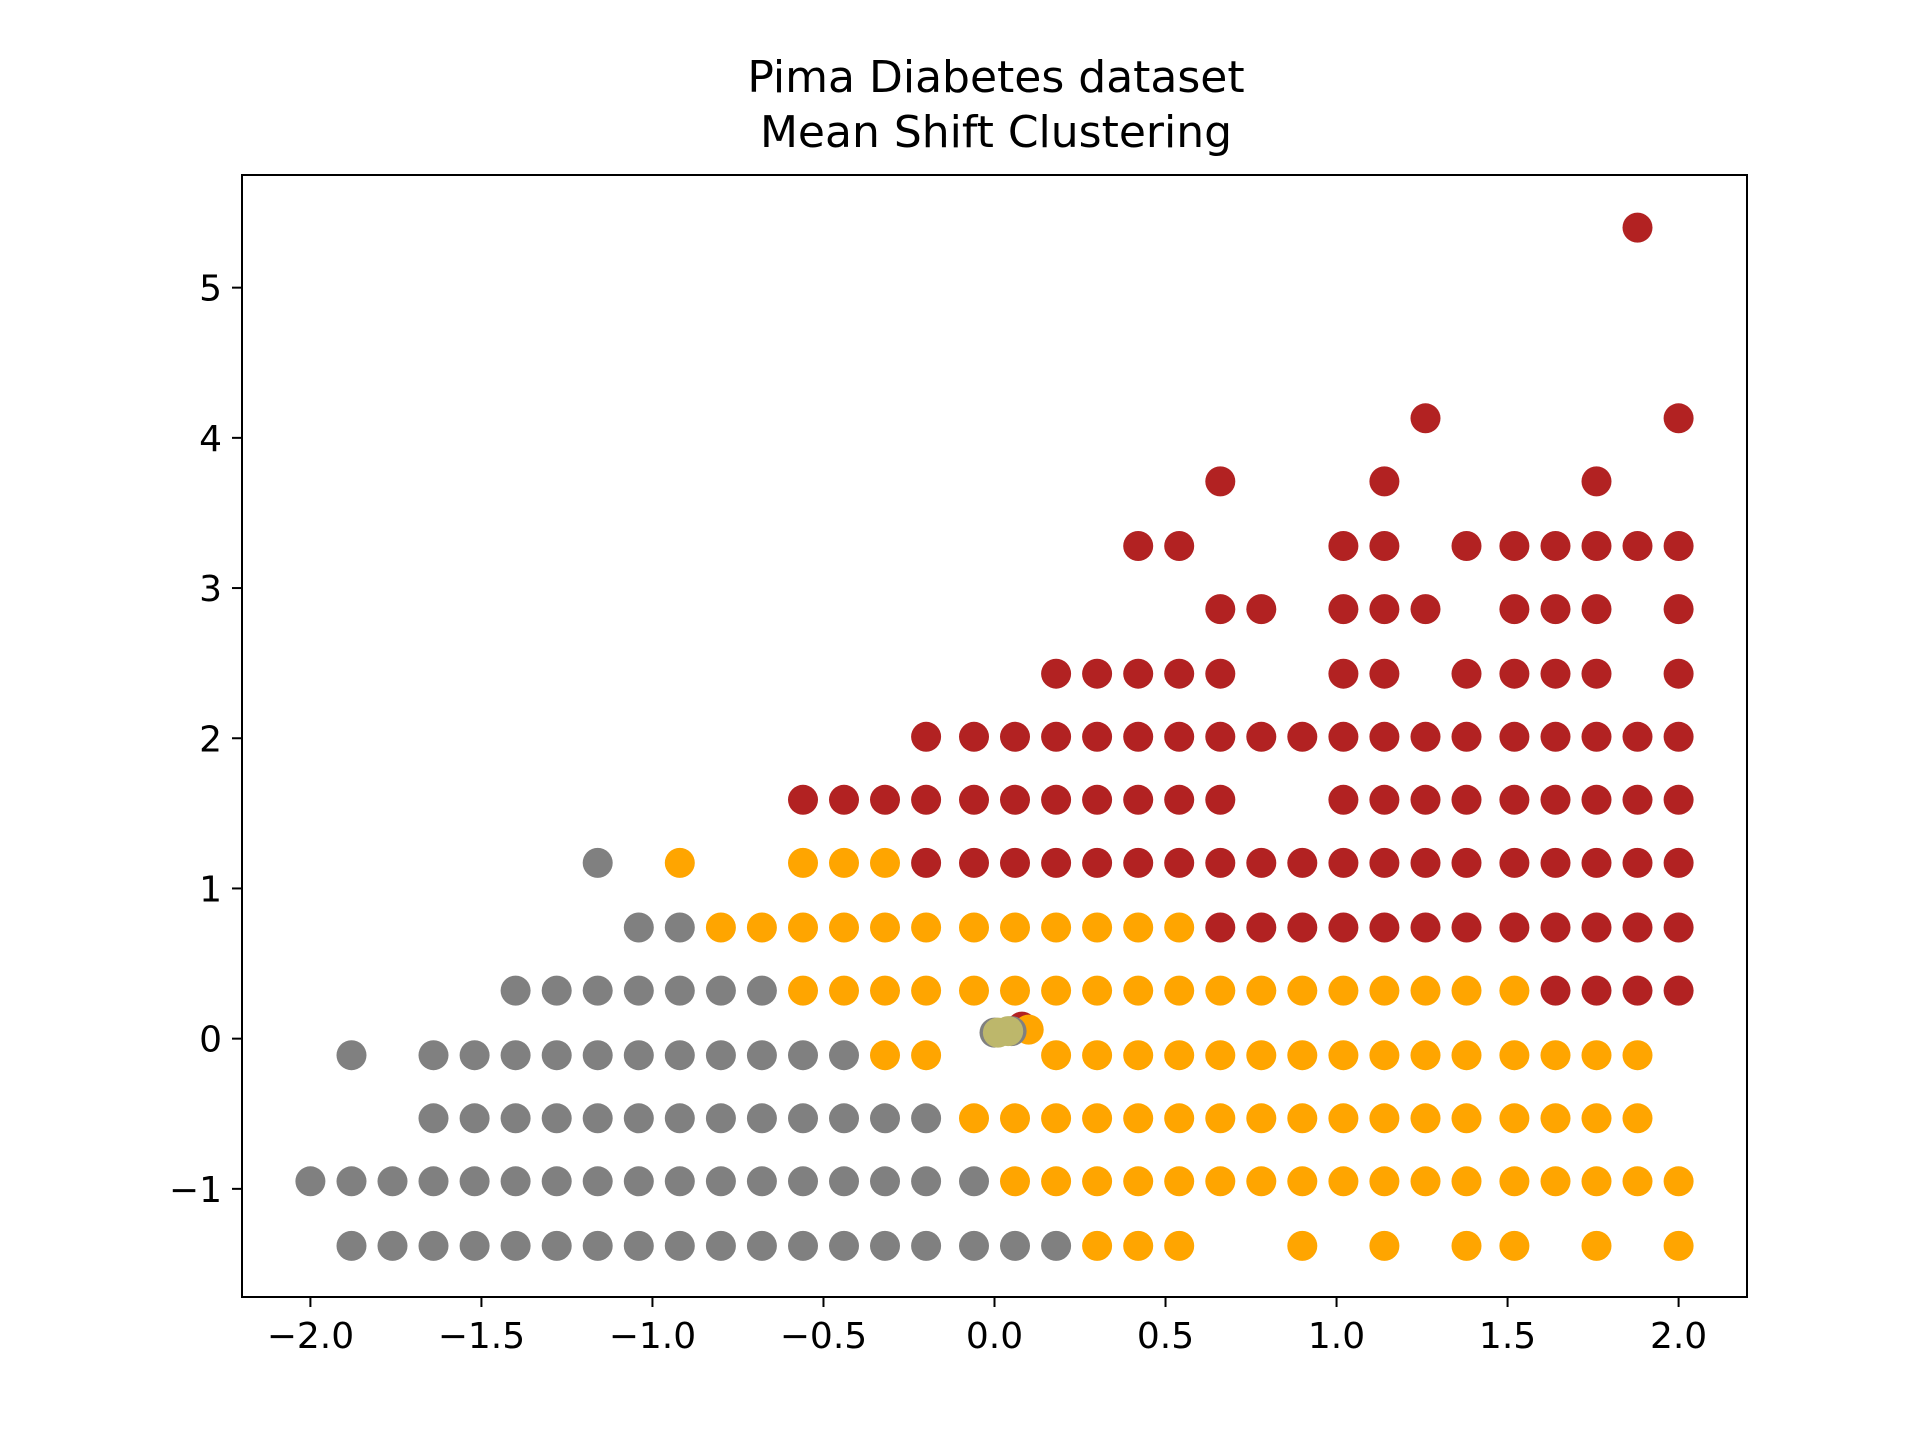  Describe the element at coordinates (195, 1190) in the screenshot. I see `y-tick-label: −1` at that location.